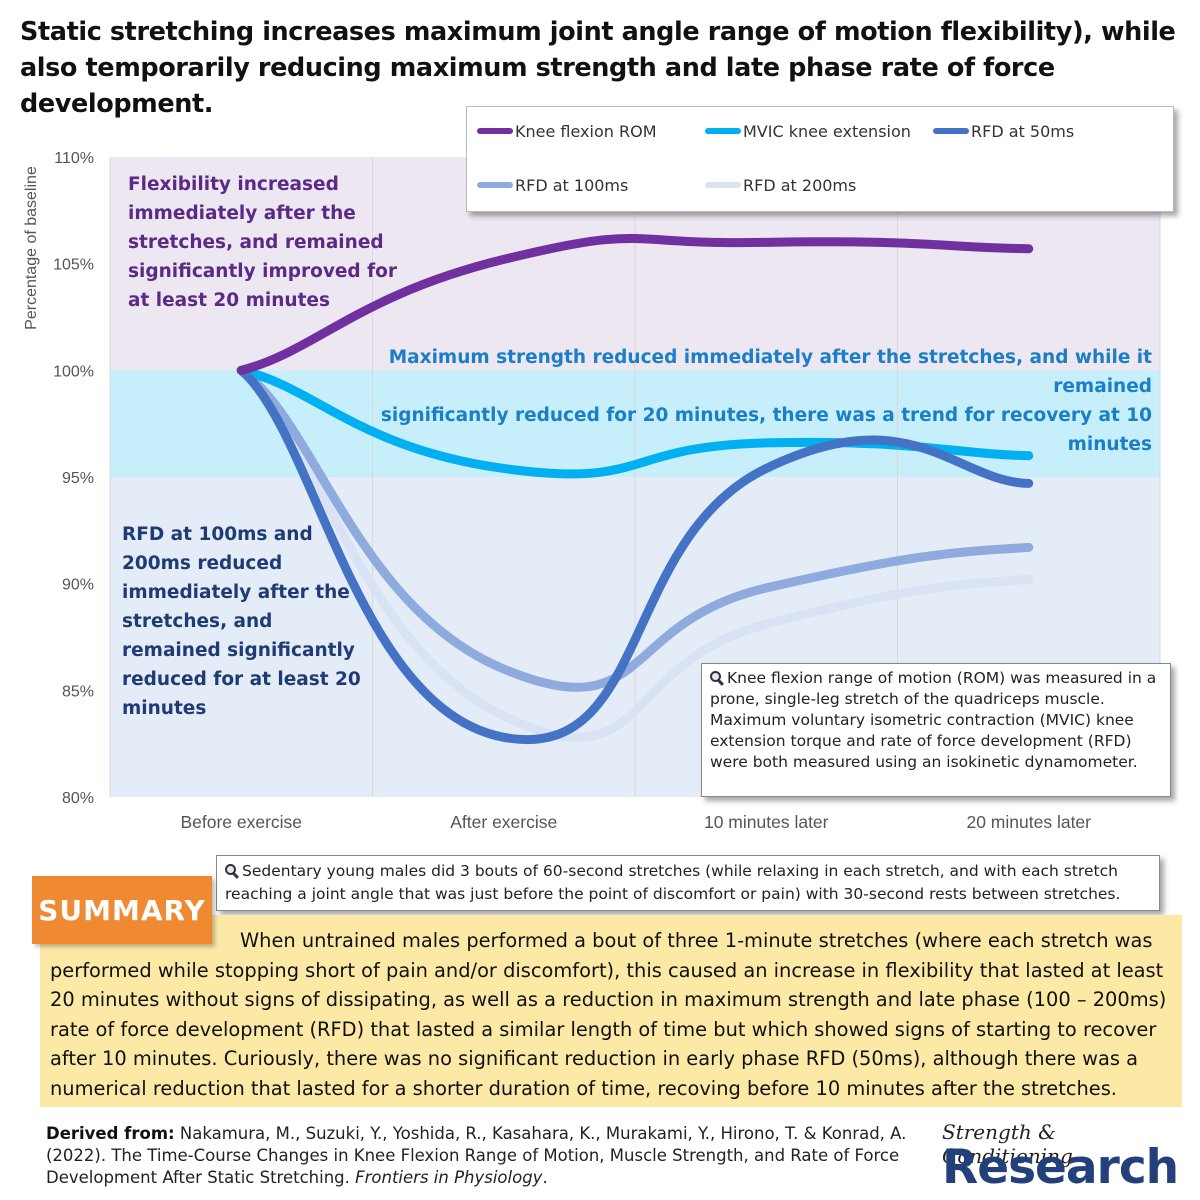 The height and width of the screenshot is (1200, 1200). What do you see at coordinates (73, 265) in the screenshot?
I see `y-tick-label: 105%` at bounding box center [73, 265].